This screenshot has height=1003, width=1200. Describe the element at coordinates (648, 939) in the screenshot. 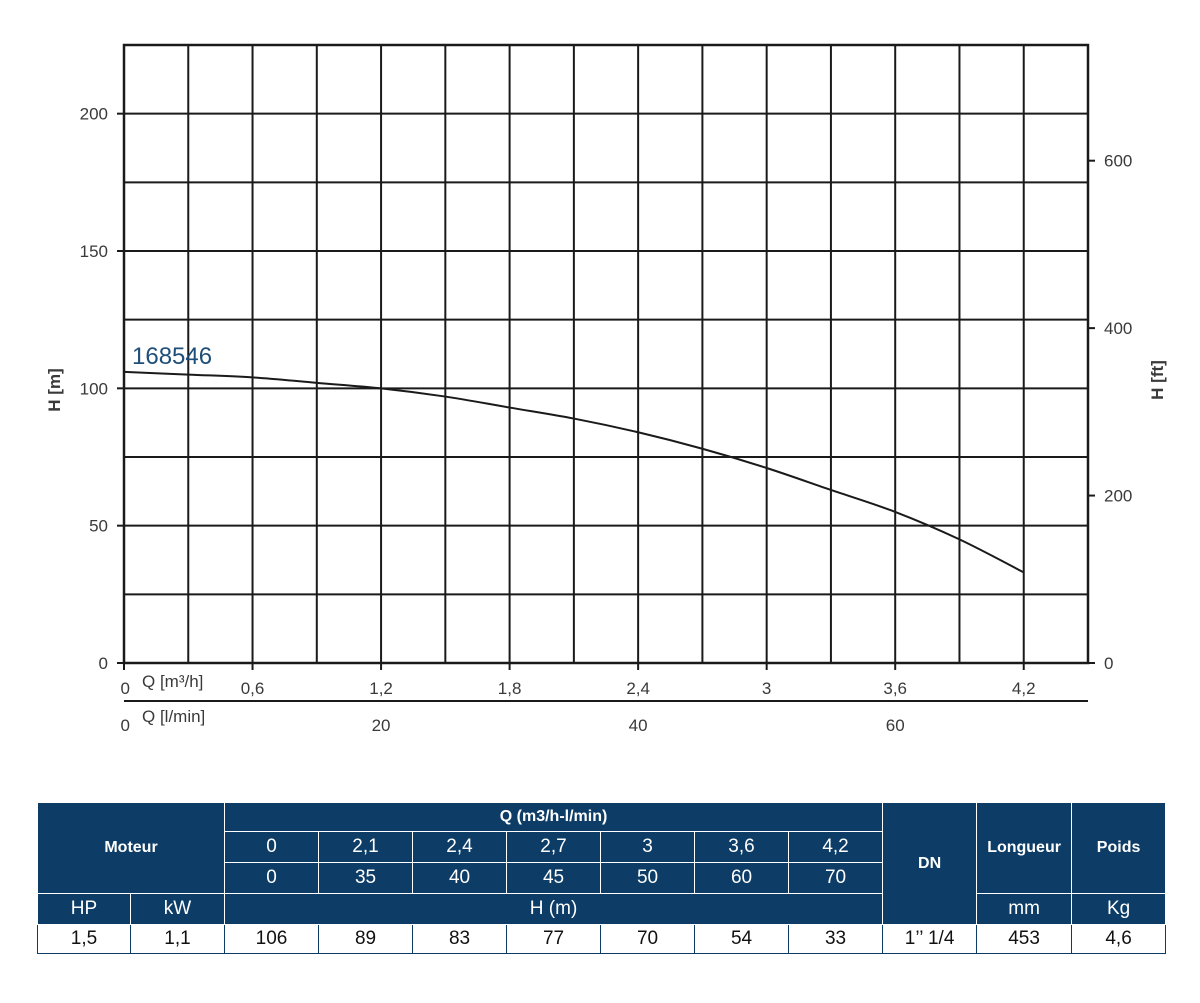

I see `h-value: 70` at that location.